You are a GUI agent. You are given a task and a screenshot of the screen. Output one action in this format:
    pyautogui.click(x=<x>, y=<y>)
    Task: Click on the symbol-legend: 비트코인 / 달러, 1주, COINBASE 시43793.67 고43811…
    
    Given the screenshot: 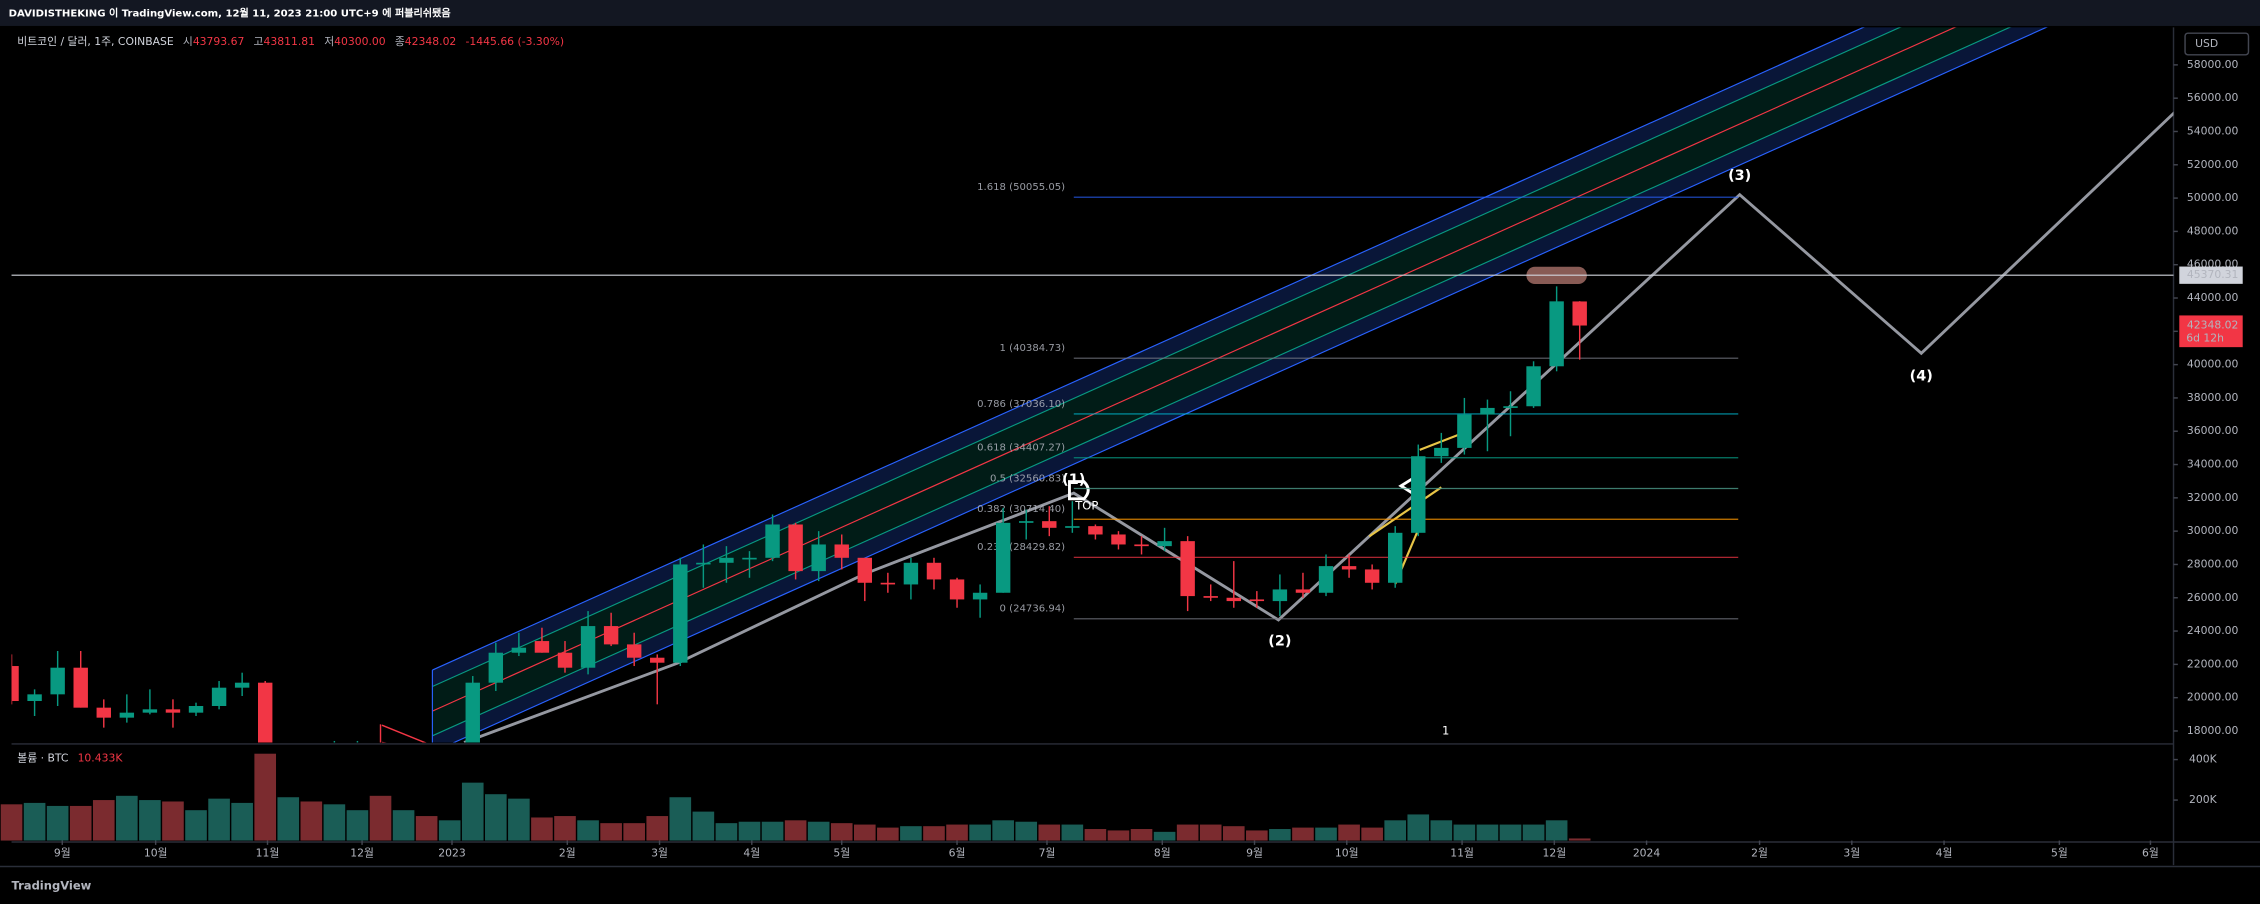 What is the action you would take?
    pyautogui.click(x=290, y=41)
    